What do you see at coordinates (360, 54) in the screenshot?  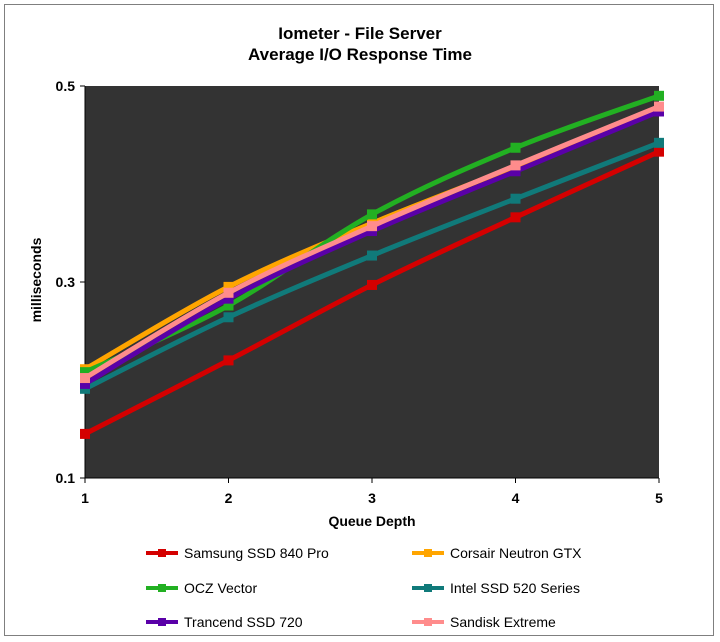 I see `chart-subtitle: Average I/O Response Time` at bounding box center [360, 54].